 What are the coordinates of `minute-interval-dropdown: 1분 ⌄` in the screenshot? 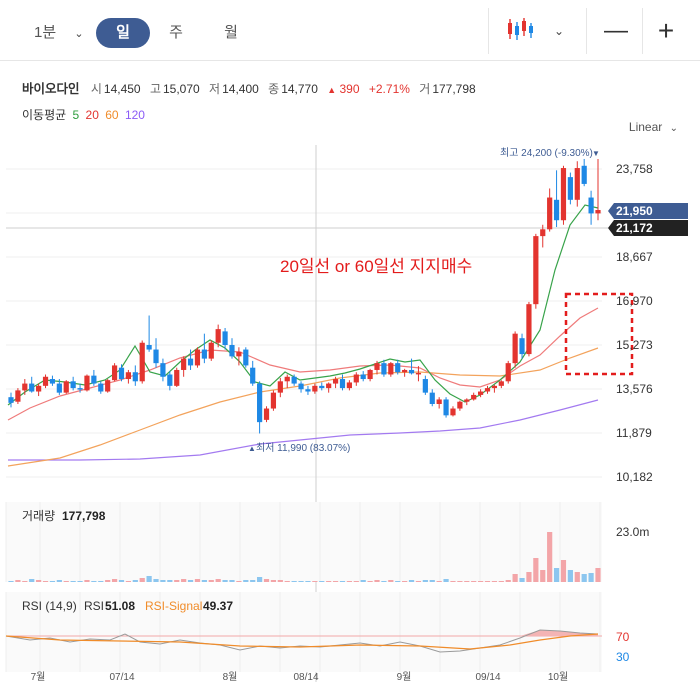 It's located at (59, 33).